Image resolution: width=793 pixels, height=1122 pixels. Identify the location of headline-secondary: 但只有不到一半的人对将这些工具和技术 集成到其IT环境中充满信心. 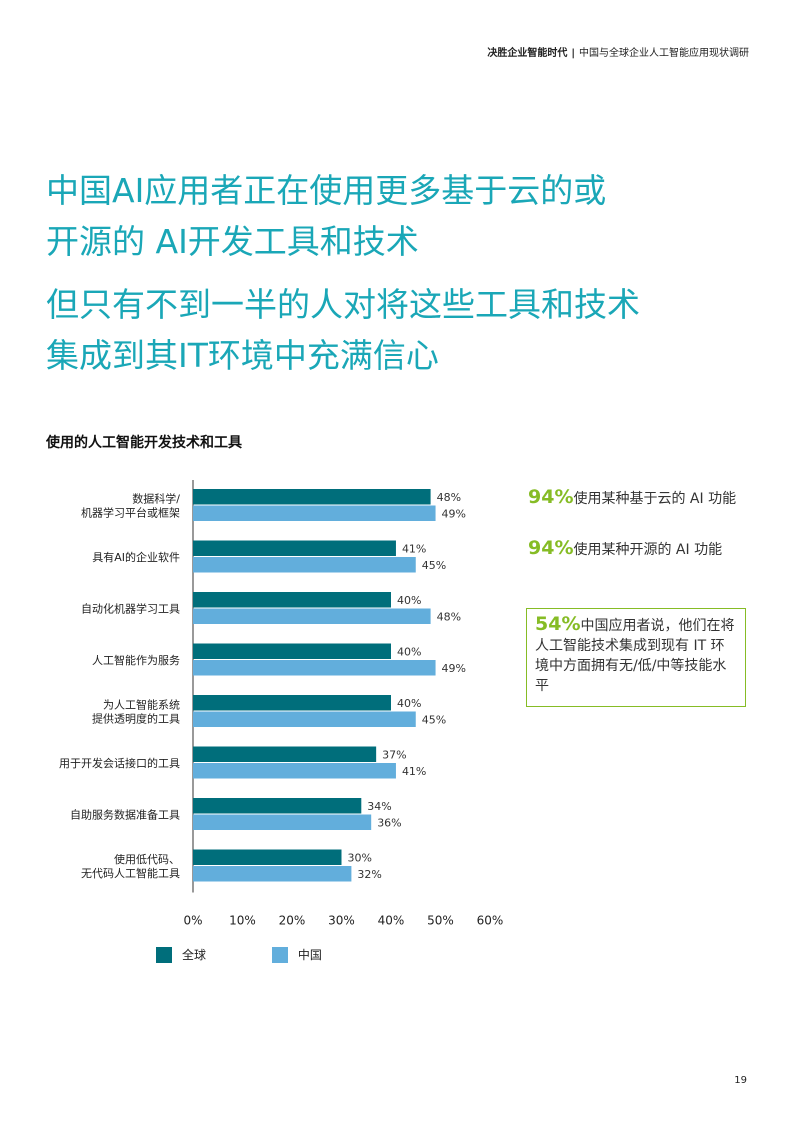
(343, 330).